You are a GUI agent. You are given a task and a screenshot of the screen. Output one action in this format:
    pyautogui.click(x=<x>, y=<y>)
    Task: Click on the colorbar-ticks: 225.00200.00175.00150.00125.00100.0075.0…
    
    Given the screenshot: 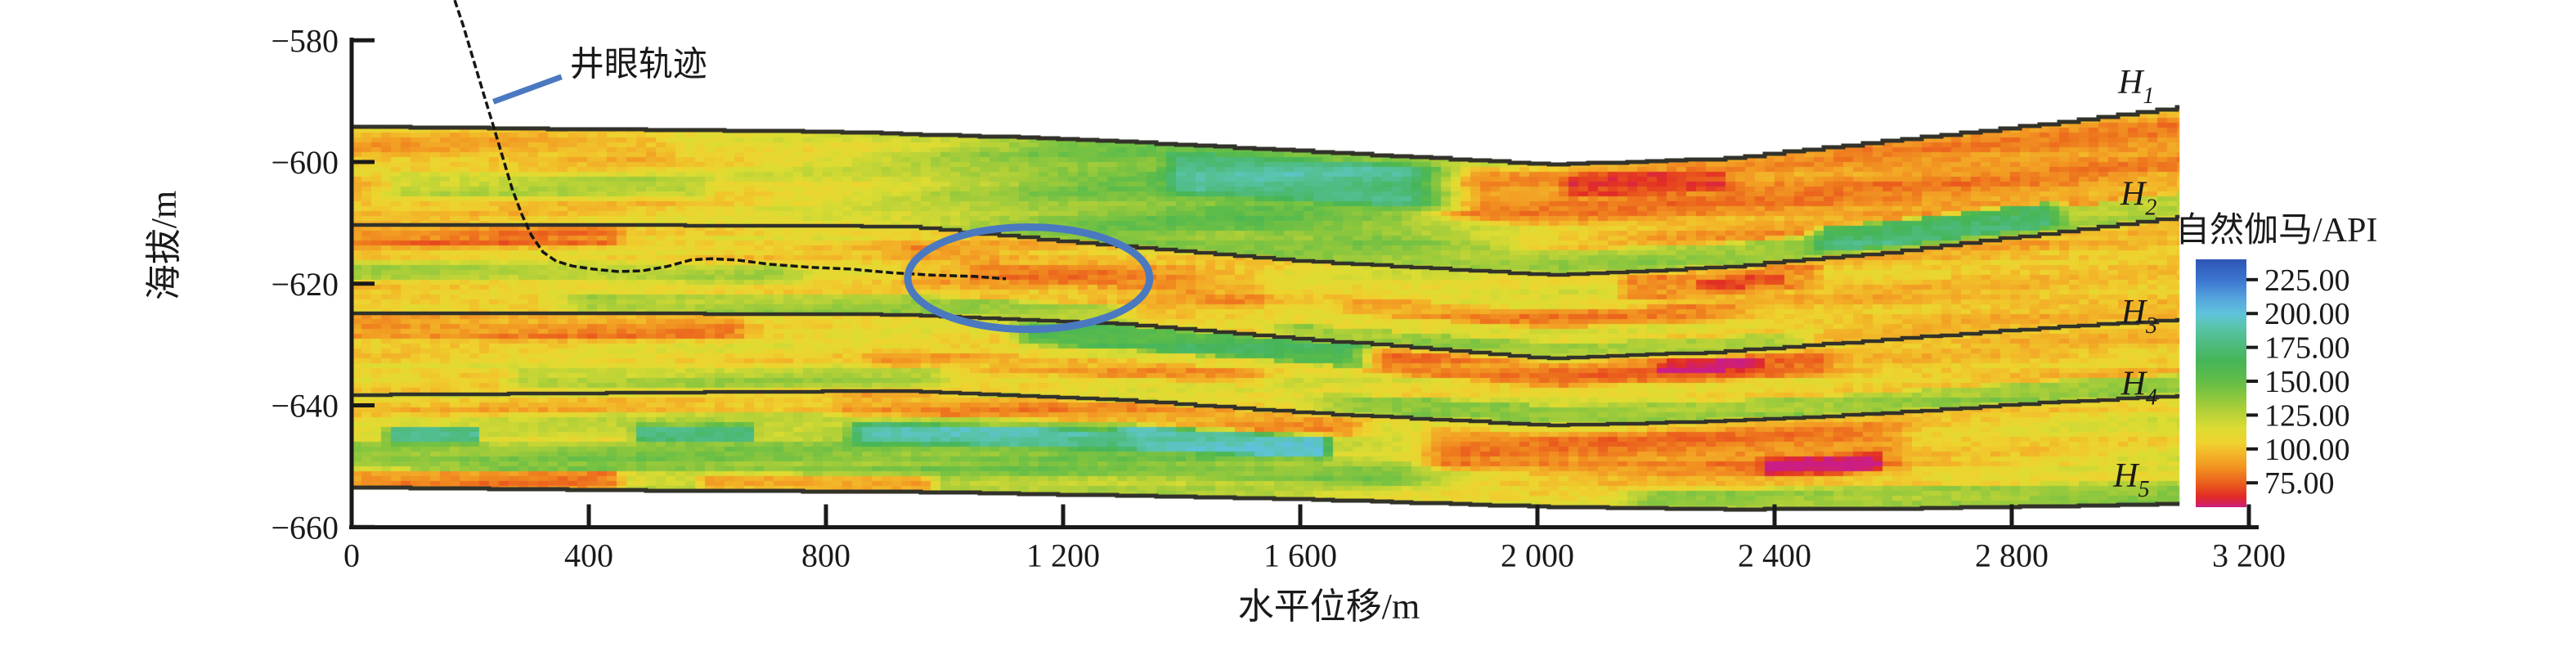 What is the action you would take?
    pyautogui.click(x=2298, y=382)
    